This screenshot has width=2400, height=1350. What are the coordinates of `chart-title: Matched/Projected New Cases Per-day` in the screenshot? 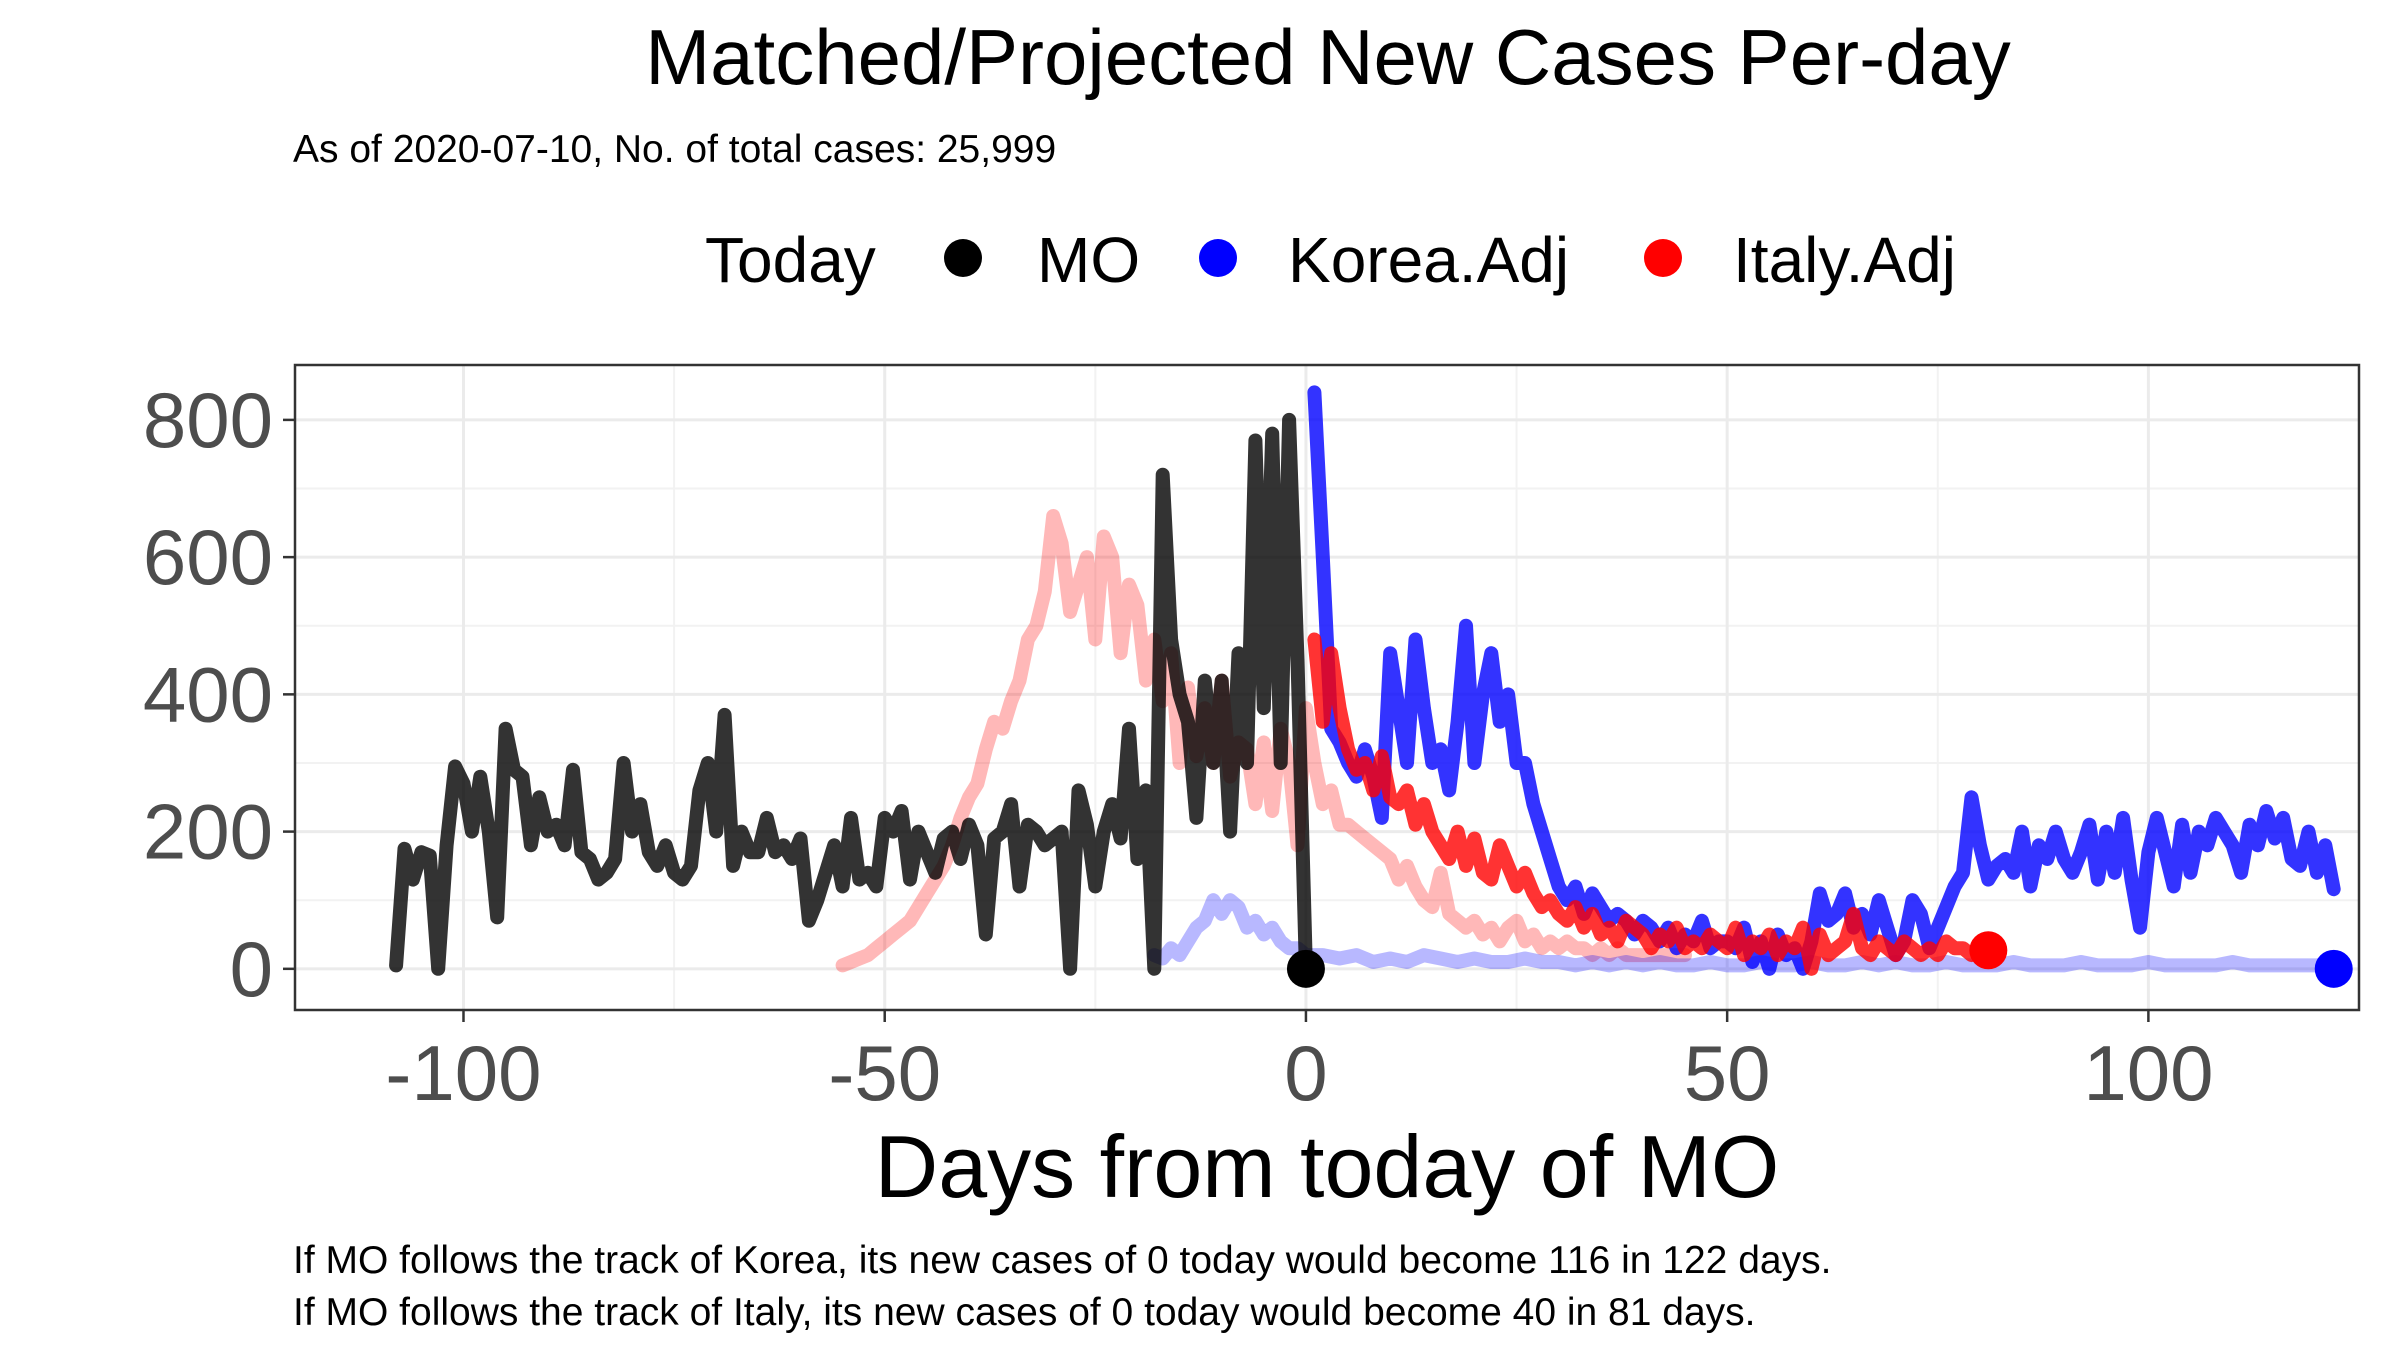 It's located at (1328, 57).